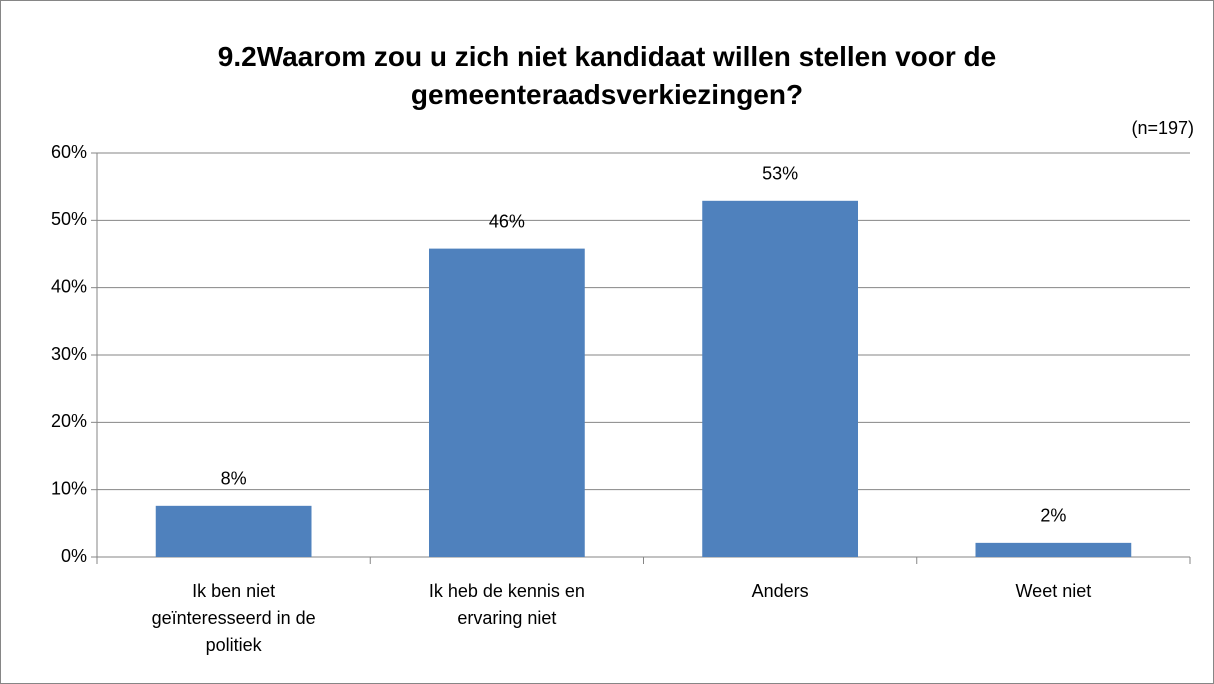 The width and height of the screenshot is (1214, 684). I want to click on x-tick-label: Weet niet, so click(1053, 591).